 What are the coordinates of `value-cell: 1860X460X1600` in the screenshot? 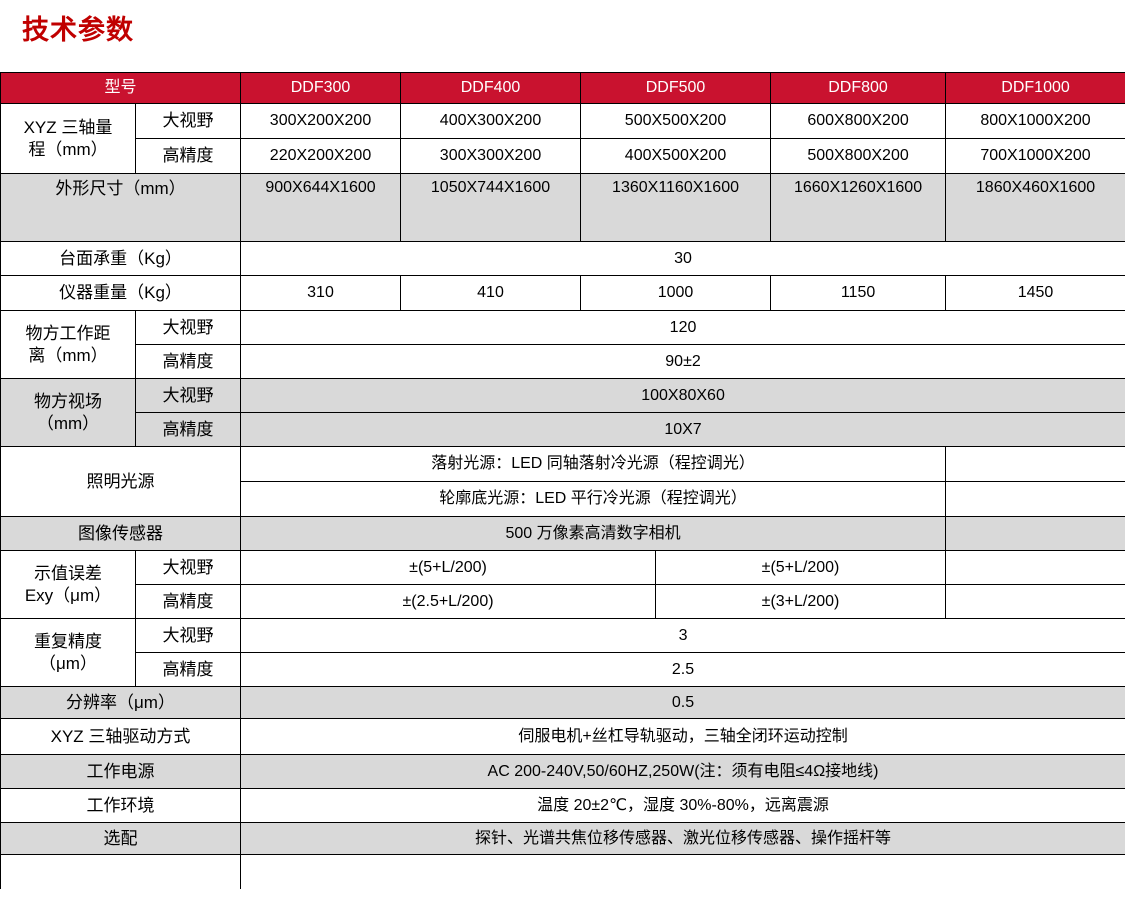 It's located at (1035, 207).